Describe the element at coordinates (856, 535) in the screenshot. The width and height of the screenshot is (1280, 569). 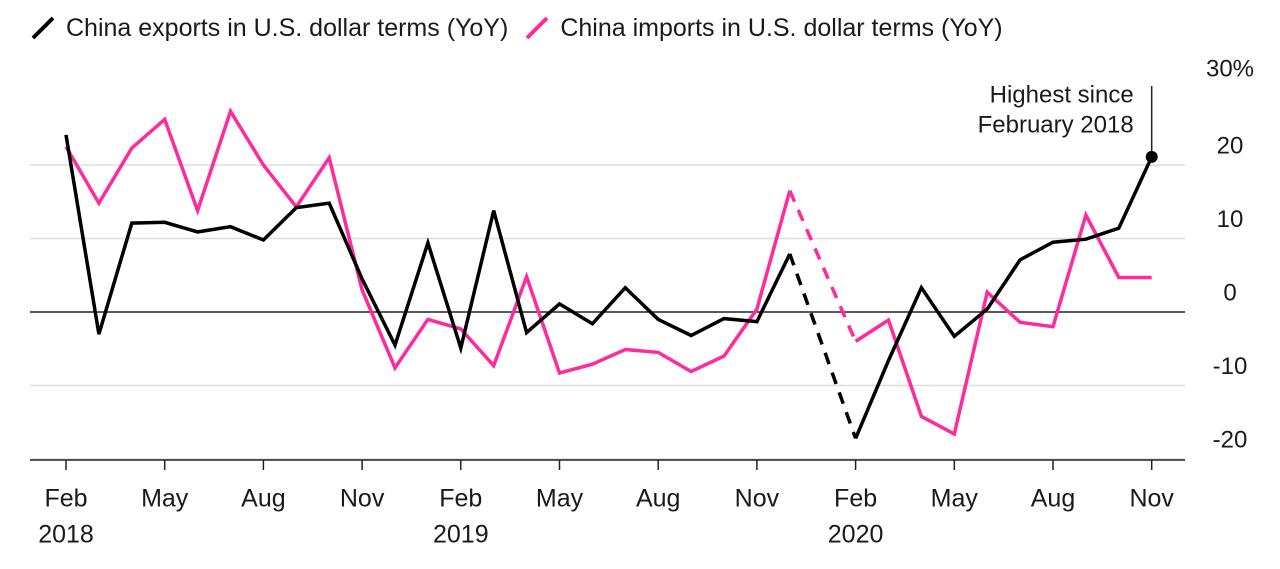
I see `x-tick-year-label: 2020` at that location.